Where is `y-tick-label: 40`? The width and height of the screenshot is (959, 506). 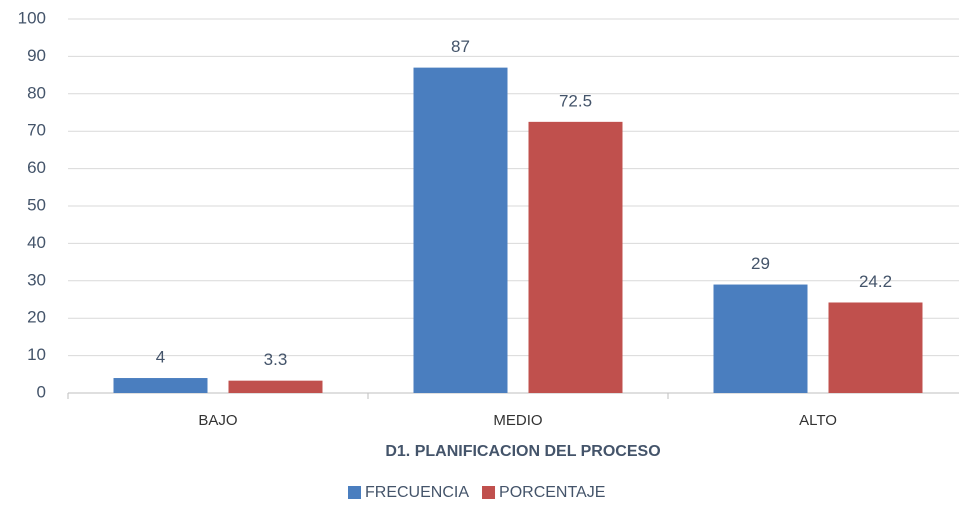 y-tick-label: 40 is located at coordinates (36, 242).